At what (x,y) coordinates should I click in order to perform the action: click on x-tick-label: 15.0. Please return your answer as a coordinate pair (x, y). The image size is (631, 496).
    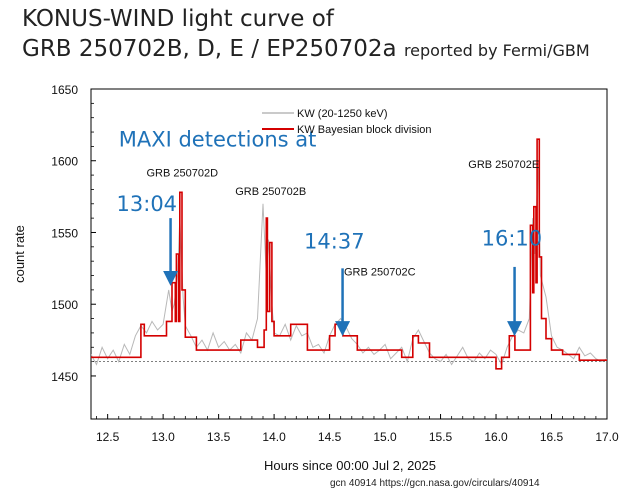
    Looking at the image, I should click on (385, 437).